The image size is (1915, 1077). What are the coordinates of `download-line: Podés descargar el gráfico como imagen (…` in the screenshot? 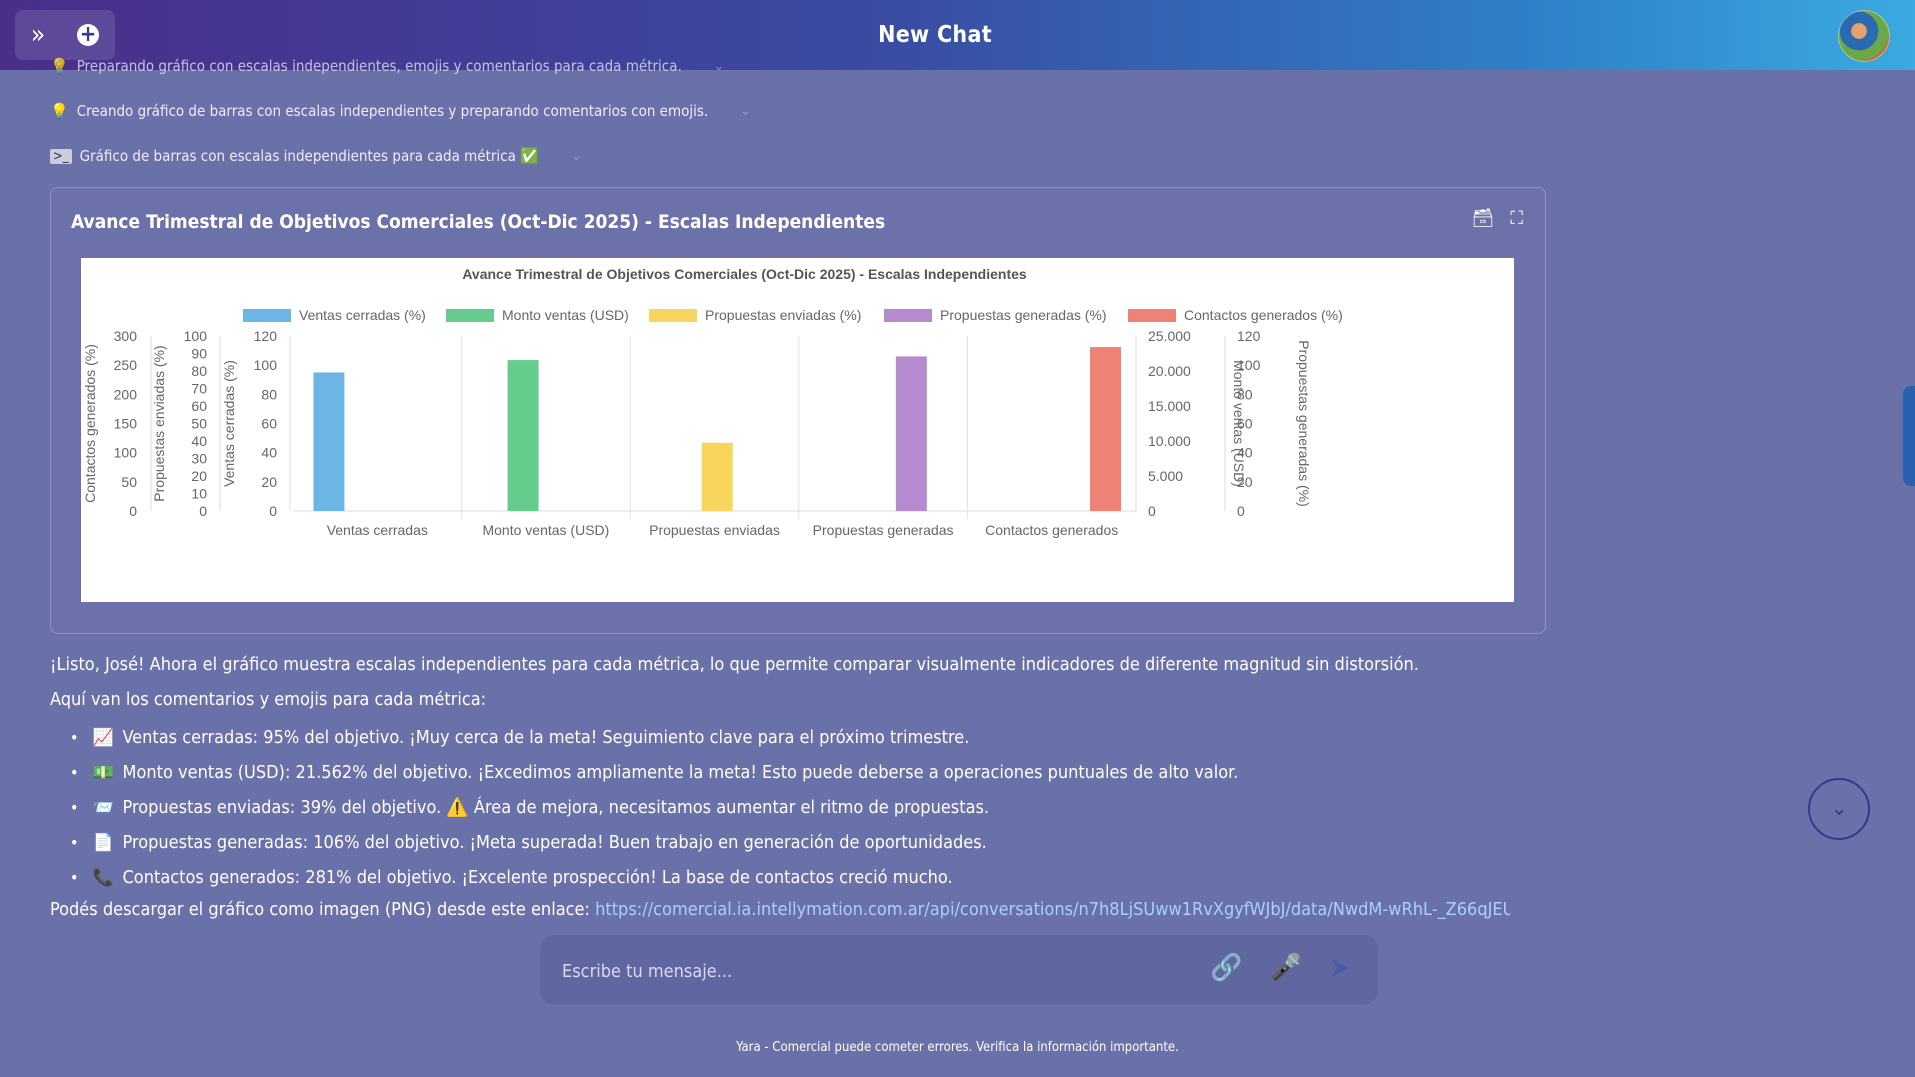 It's located at (780, 909).